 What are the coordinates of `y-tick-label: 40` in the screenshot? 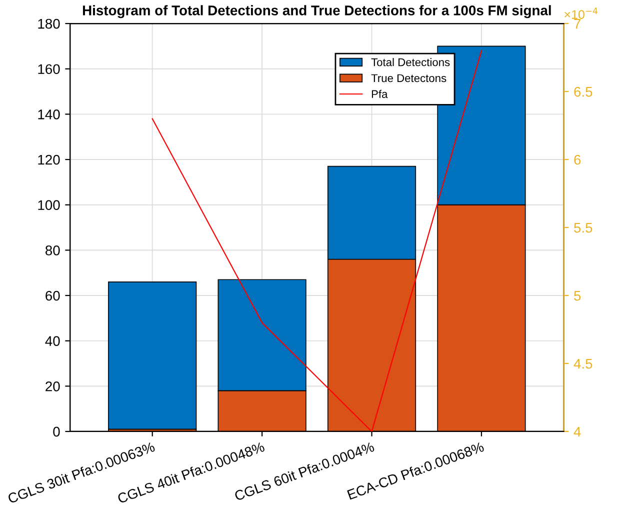 It's located at (52, 341).